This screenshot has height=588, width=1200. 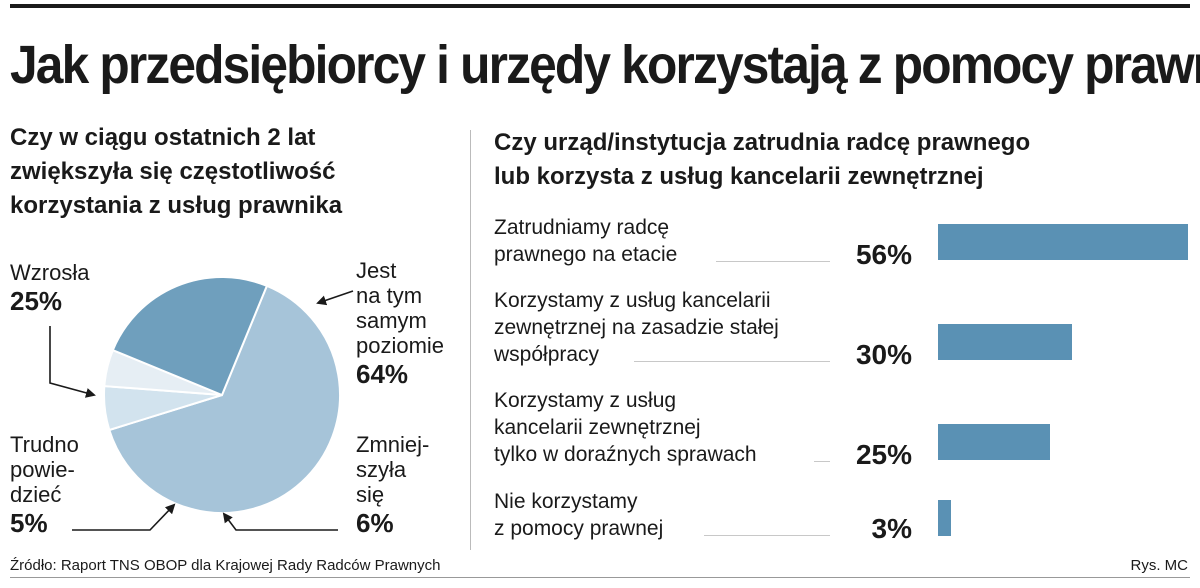 I want to click on pie-chart, so click(x=201, y=403).